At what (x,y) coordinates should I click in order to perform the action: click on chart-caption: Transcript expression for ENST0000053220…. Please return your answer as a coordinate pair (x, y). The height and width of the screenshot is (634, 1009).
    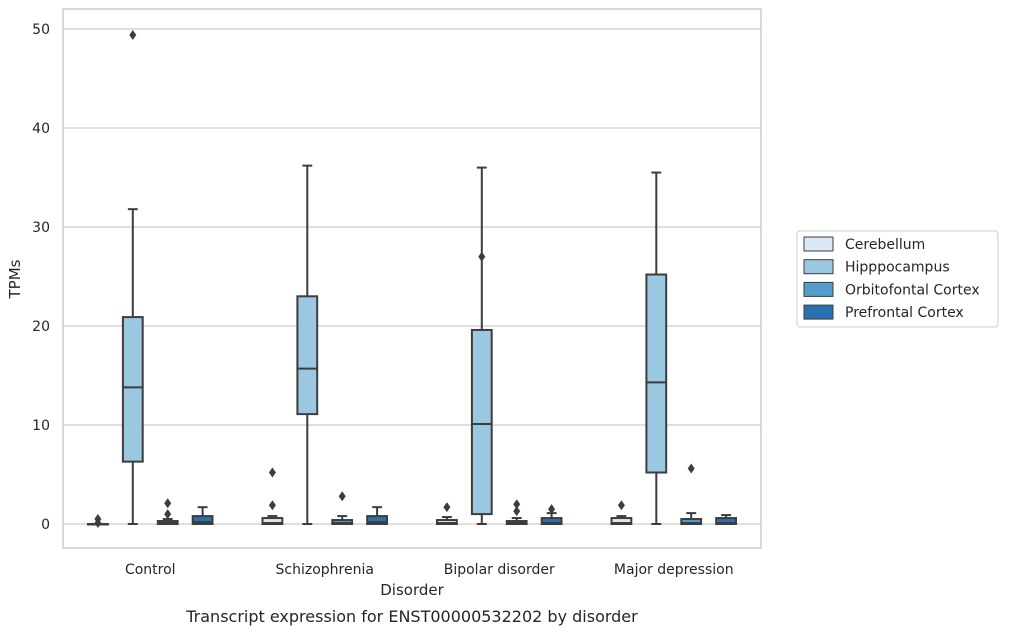
    Looking at the image, I should click on (411, 616).